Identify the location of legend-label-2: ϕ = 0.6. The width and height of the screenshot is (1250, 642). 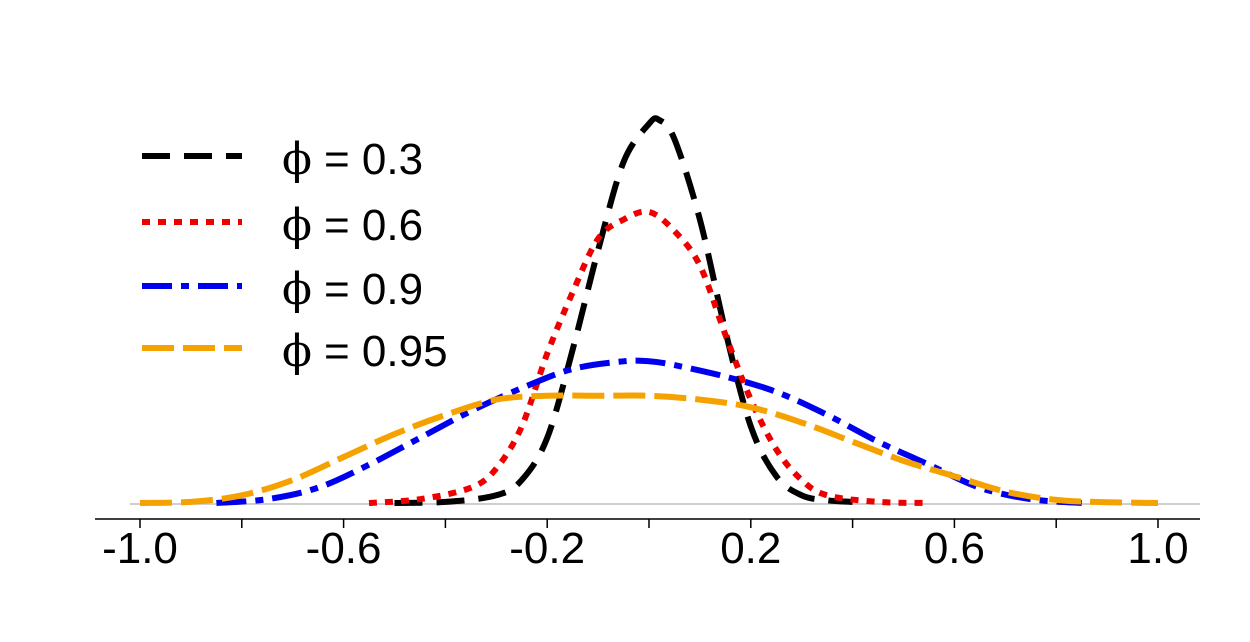
(352, 225).